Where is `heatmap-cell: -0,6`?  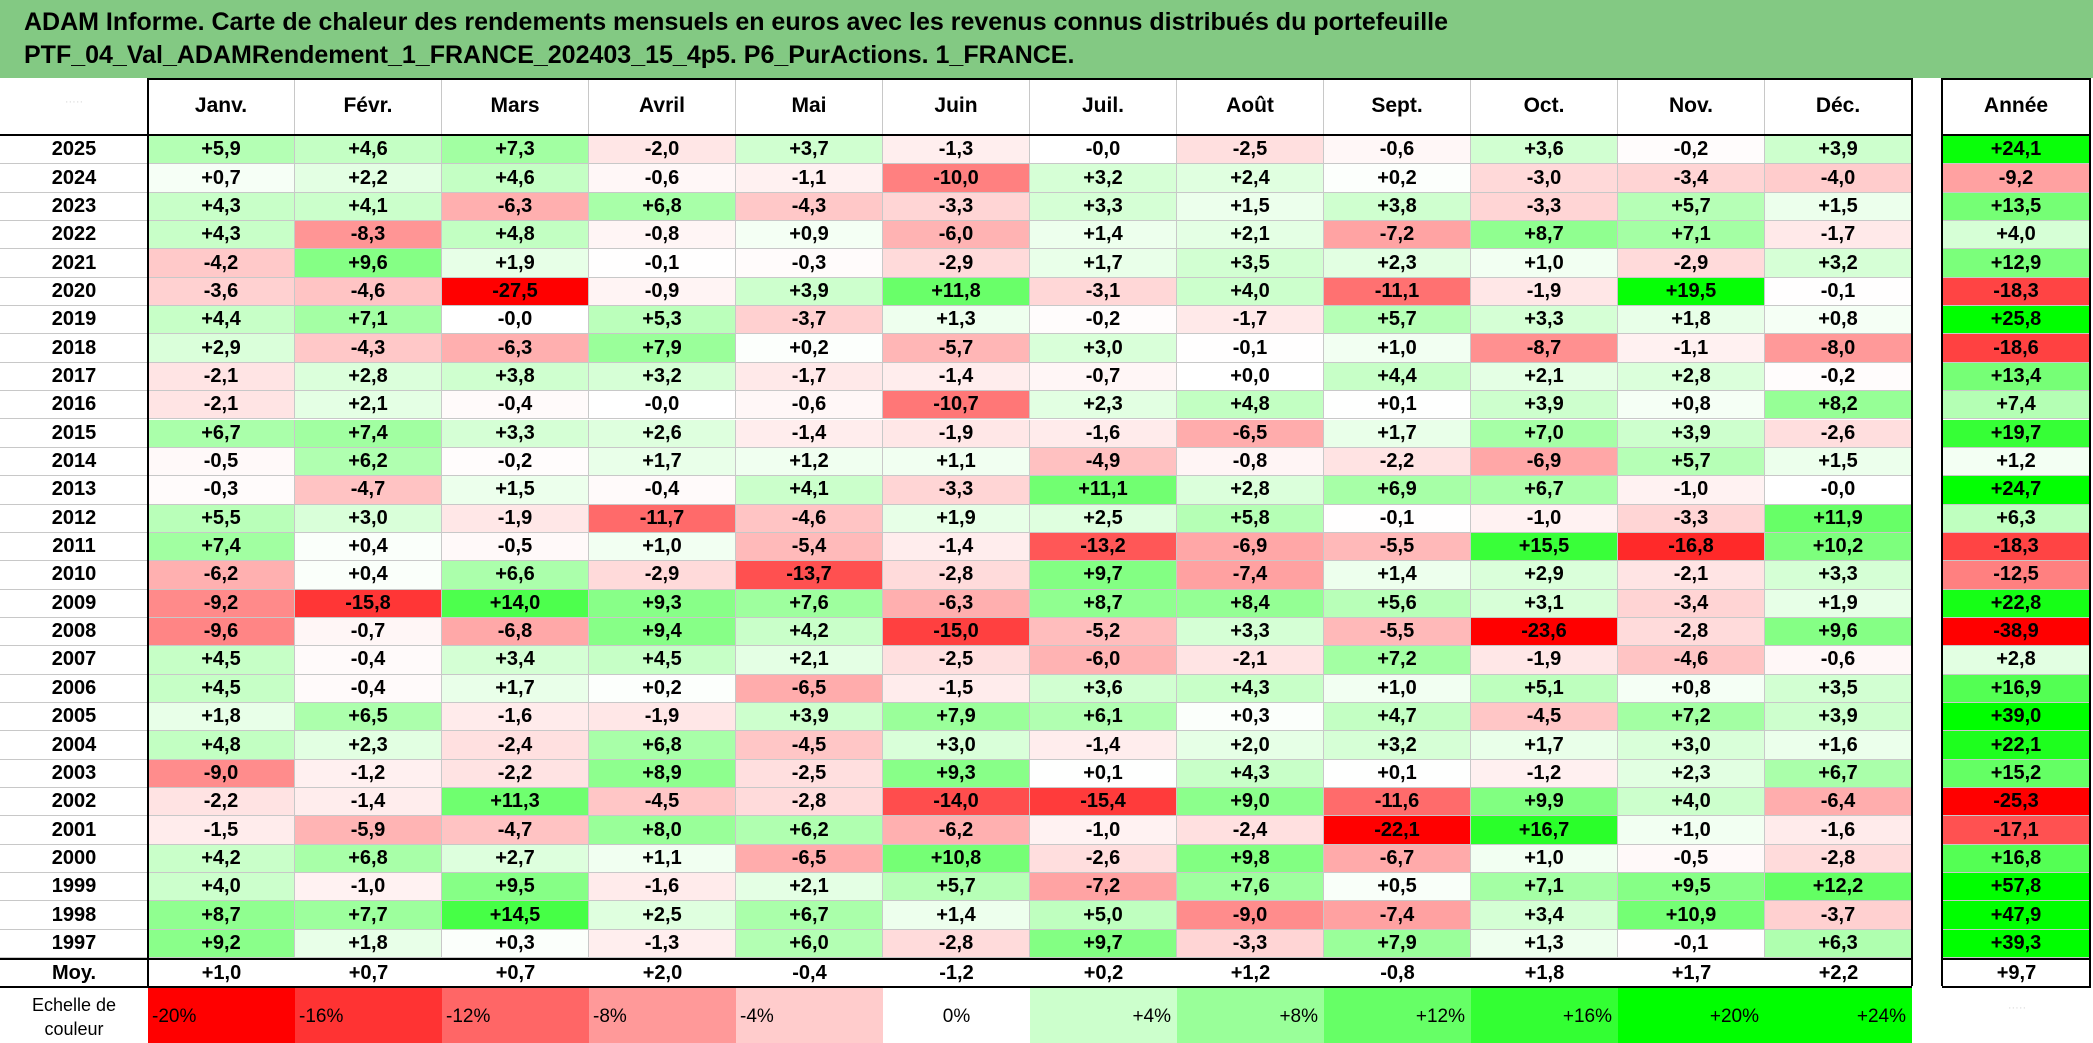
heatmap-cell: -0,6 is located at coordinates (809, 405).